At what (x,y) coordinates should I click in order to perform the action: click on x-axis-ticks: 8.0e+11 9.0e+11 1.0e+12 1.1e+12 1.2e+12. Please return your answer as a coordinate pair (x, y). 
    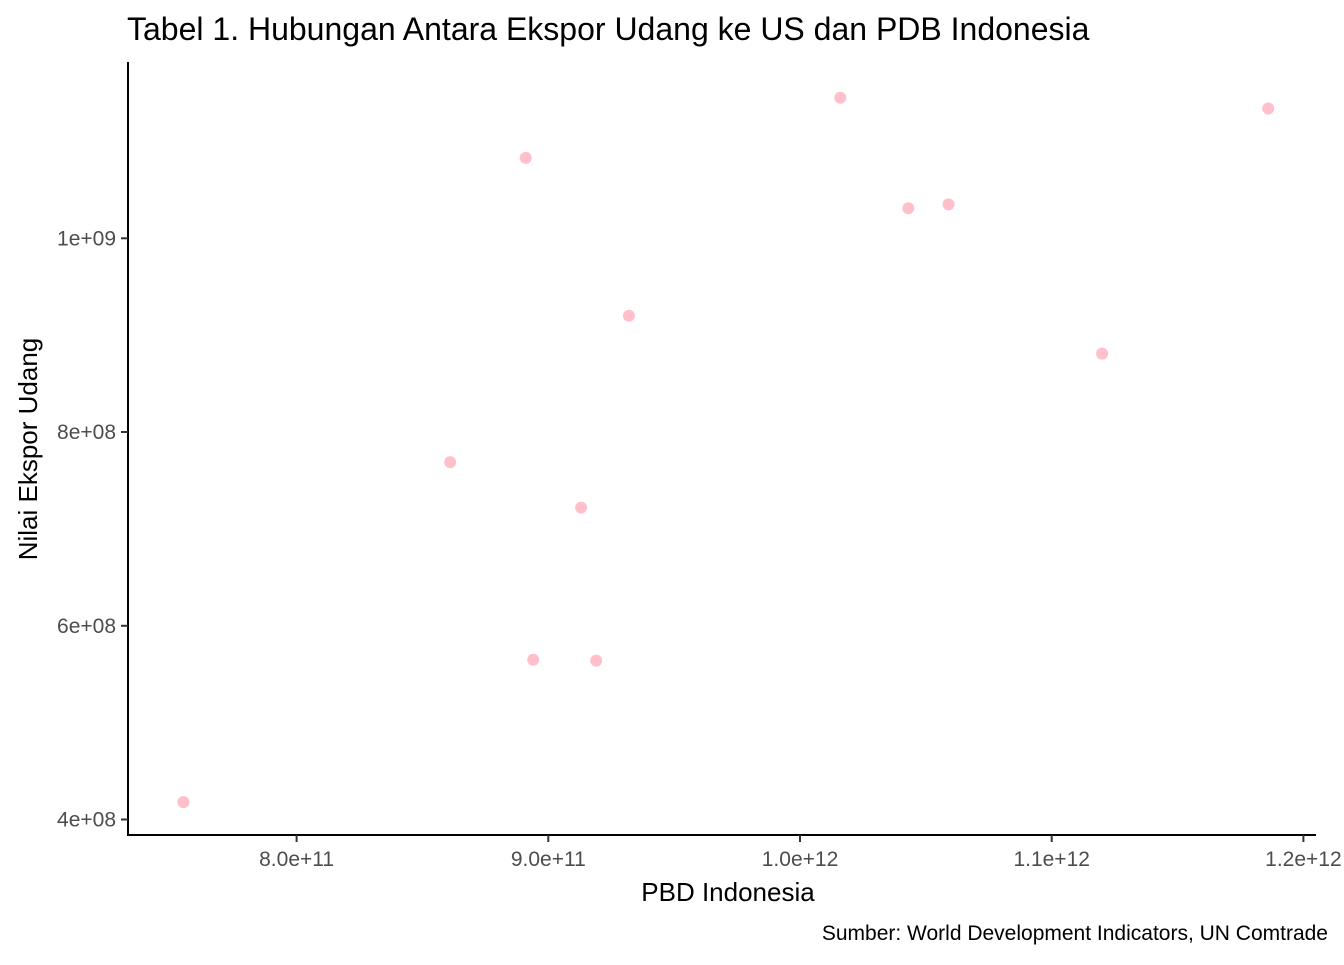
    Looking at the image, I should click on (800, 853).